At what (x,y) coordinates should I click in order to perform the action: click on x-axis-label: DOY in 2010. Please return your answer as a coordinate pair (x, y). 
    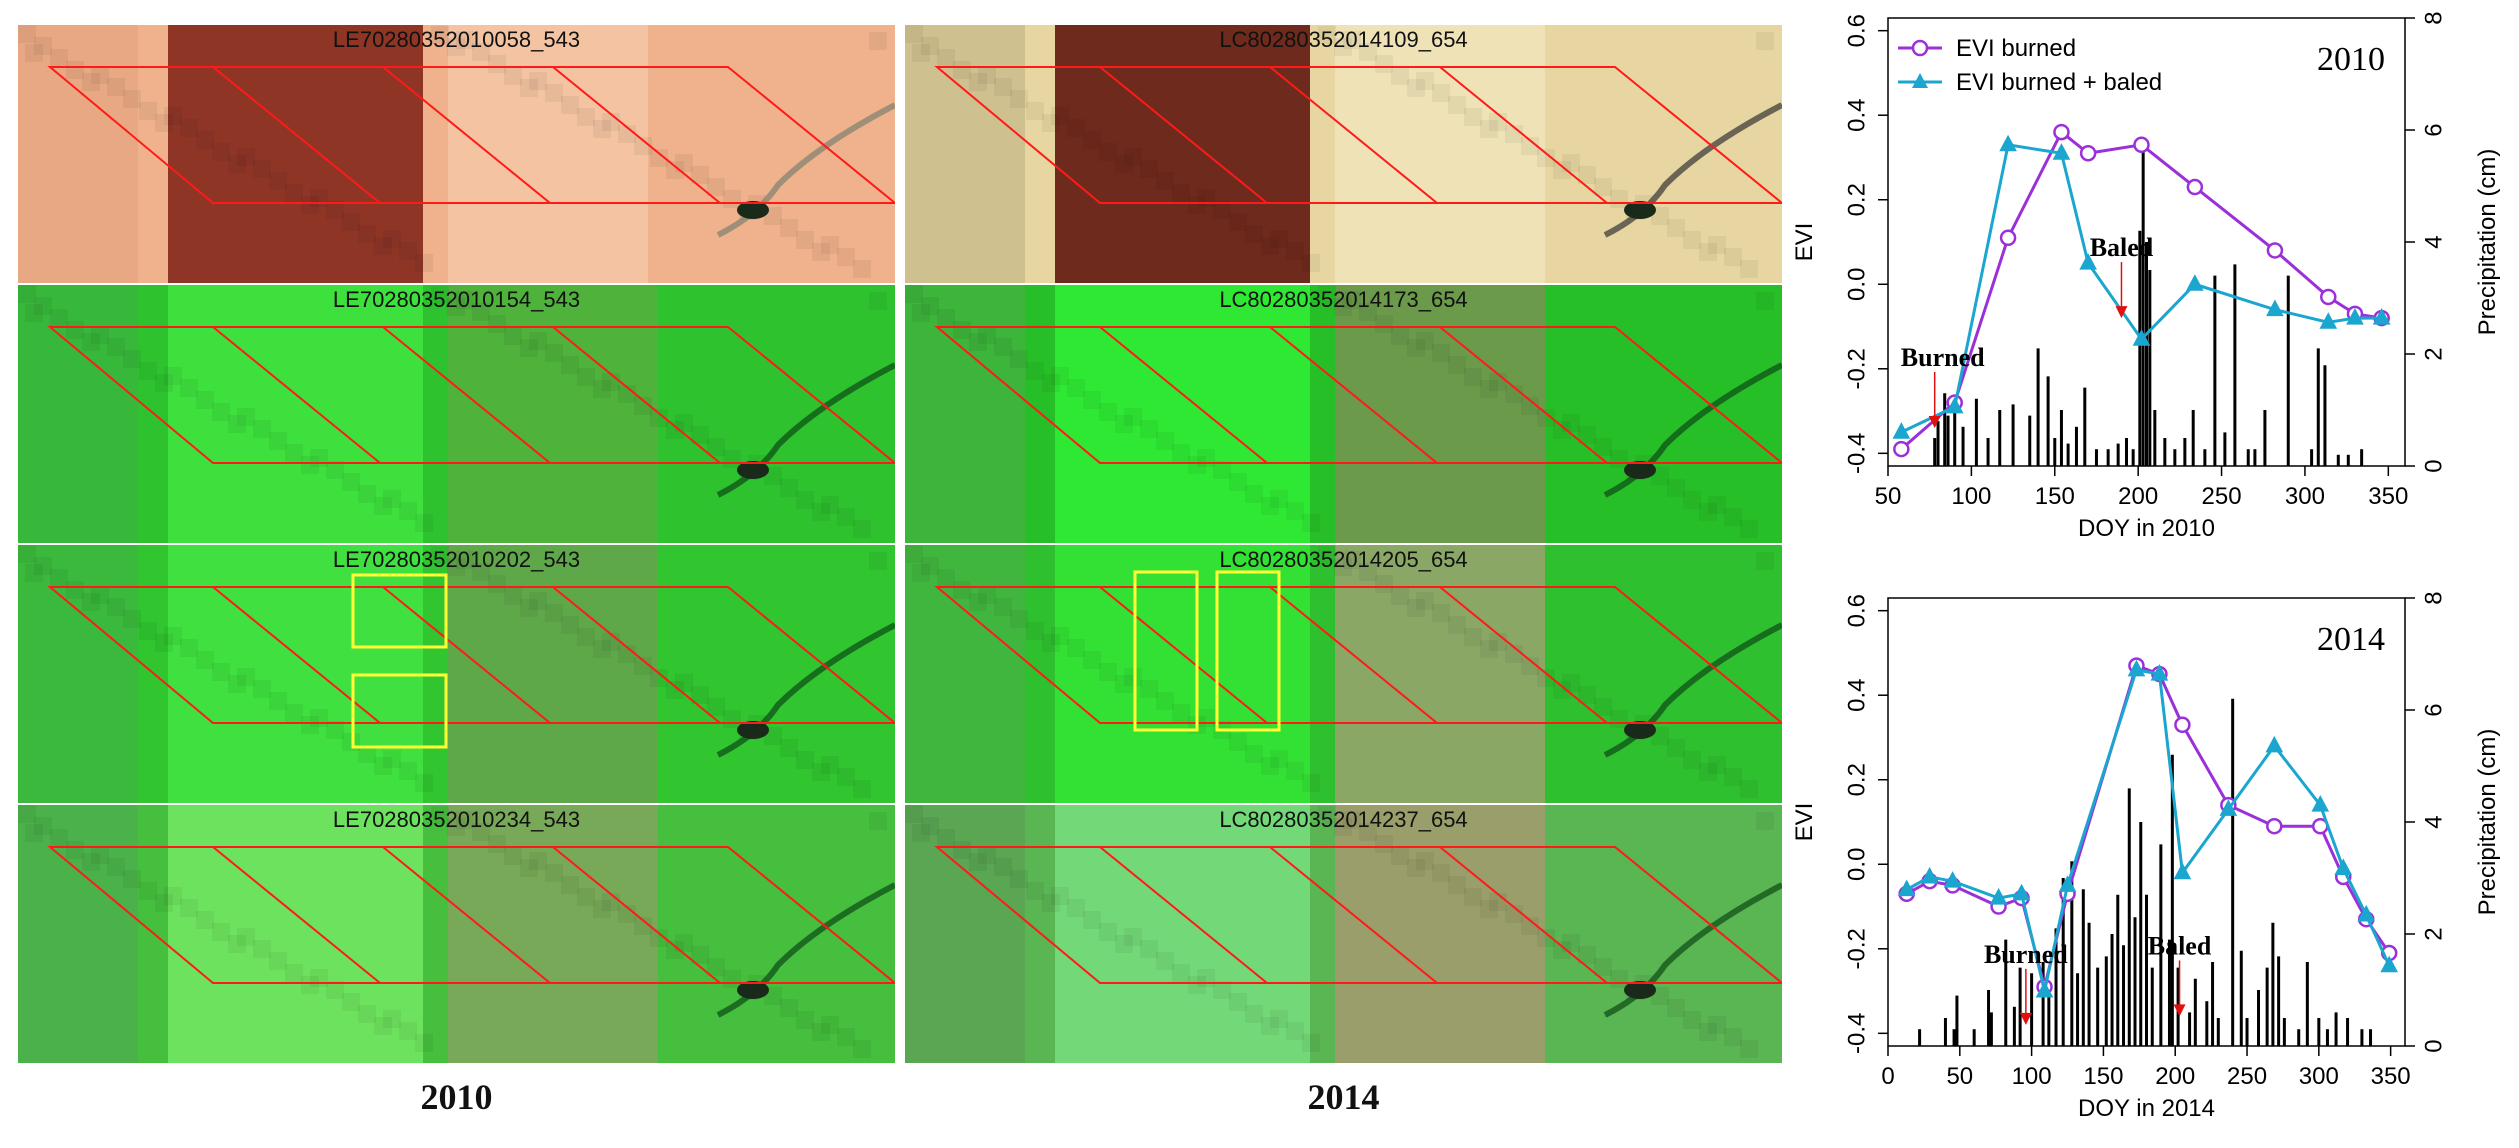
    Looking at the image, I should click on (2146, 528).